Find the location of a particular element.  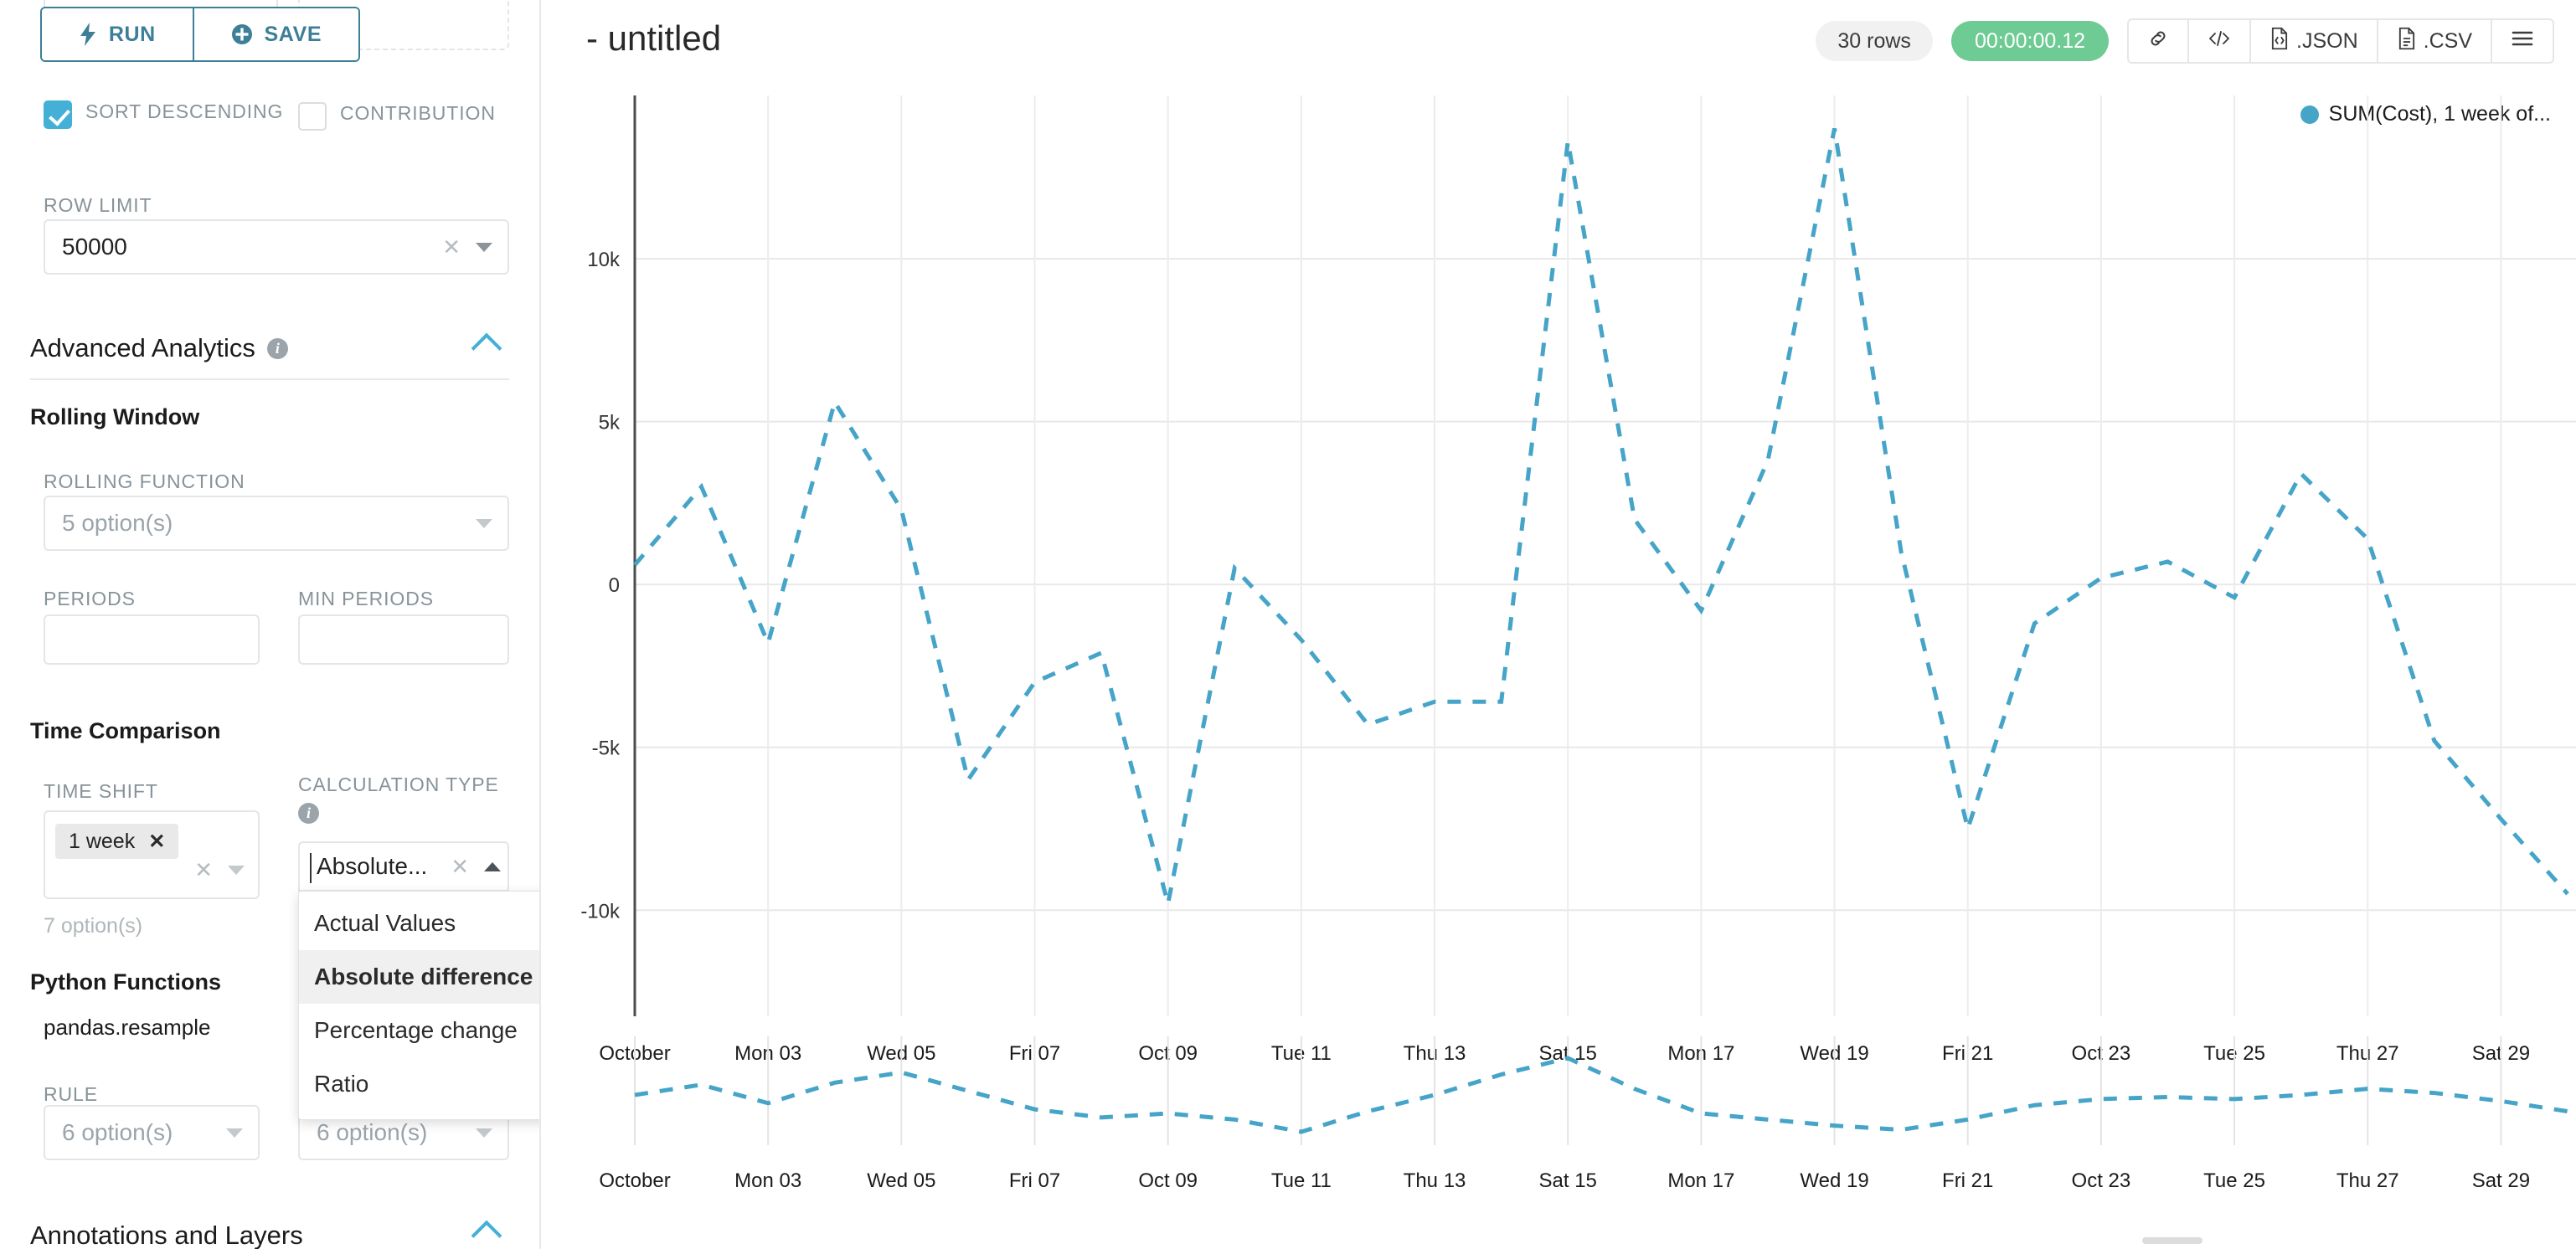

remove-tag-icon: ✕ is located at coordinates (157, 841).